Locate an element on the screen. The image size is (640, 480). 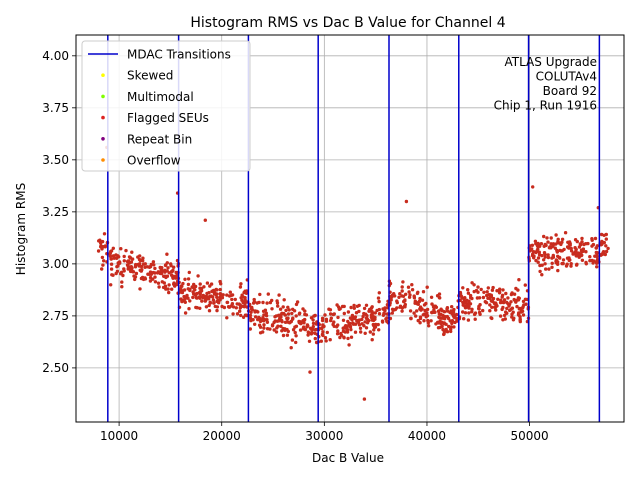
x-tick-label: 50000 is located at coordinates (529, 436).